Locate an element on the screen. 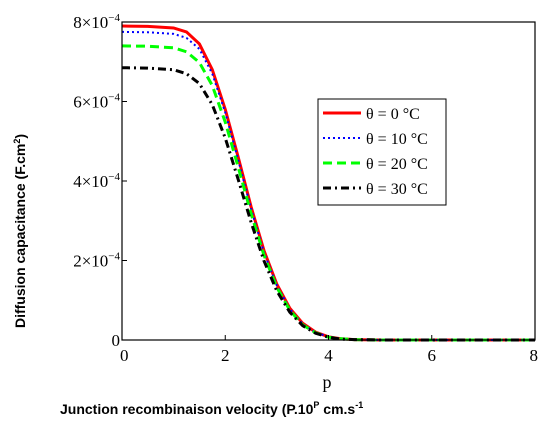 The width and height of the screenshot is (539, 424). x-tick-labels: 0 2 4 6 8 is located at coordinates (329, 350).